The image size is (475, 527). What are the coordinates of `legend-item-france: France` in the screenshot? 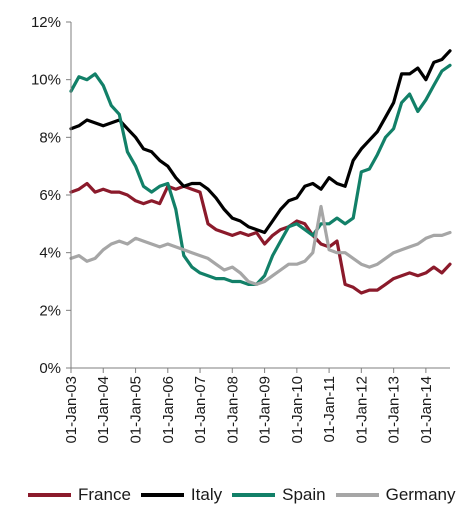 It's located at (79, 495).